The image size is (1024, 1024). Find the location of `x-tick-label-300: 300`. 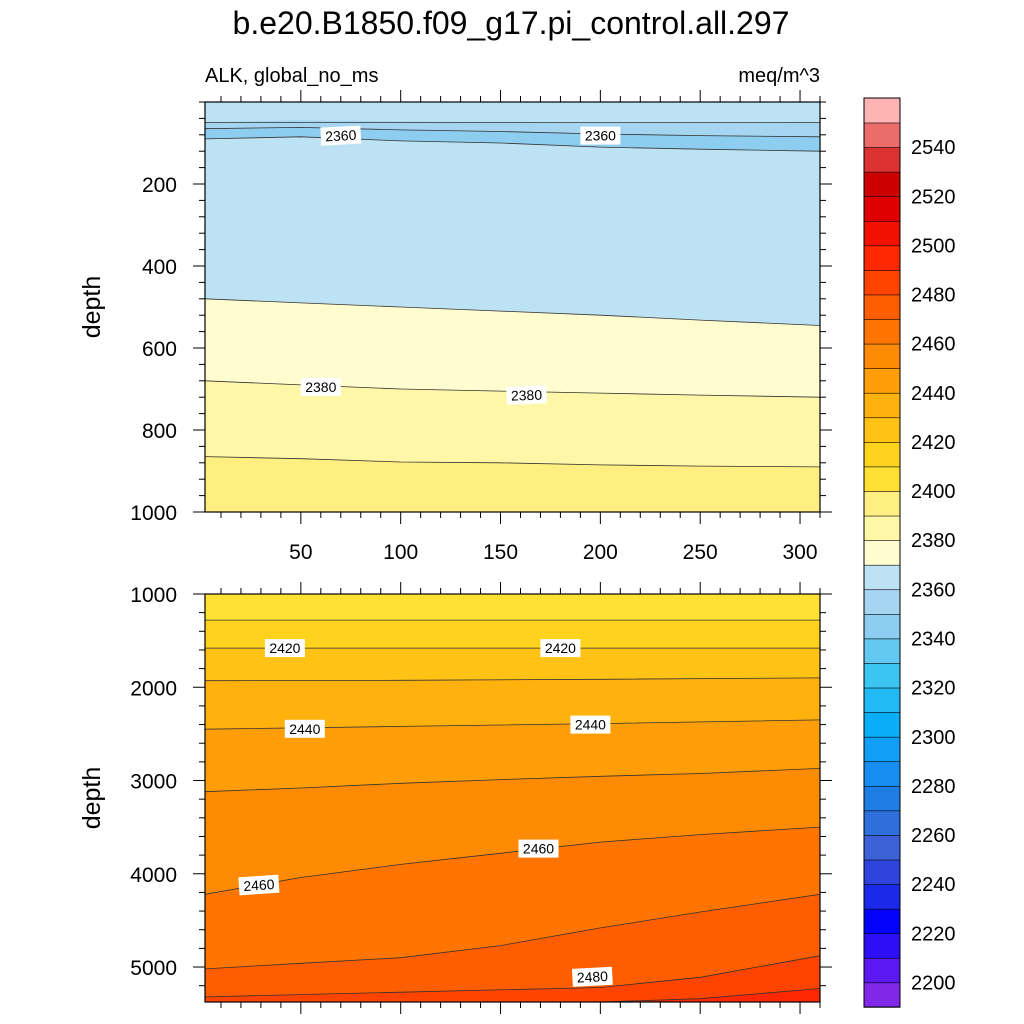

x-tick-label-300: 300 is located at coordinates (800, 552).